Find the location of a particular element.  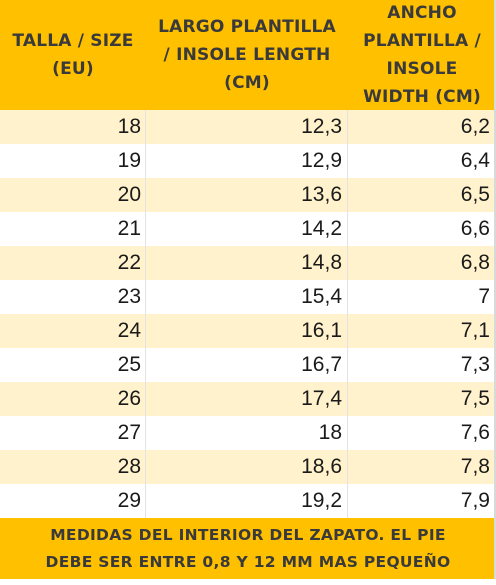

bottom-strip is located at coordinates (248, 582).